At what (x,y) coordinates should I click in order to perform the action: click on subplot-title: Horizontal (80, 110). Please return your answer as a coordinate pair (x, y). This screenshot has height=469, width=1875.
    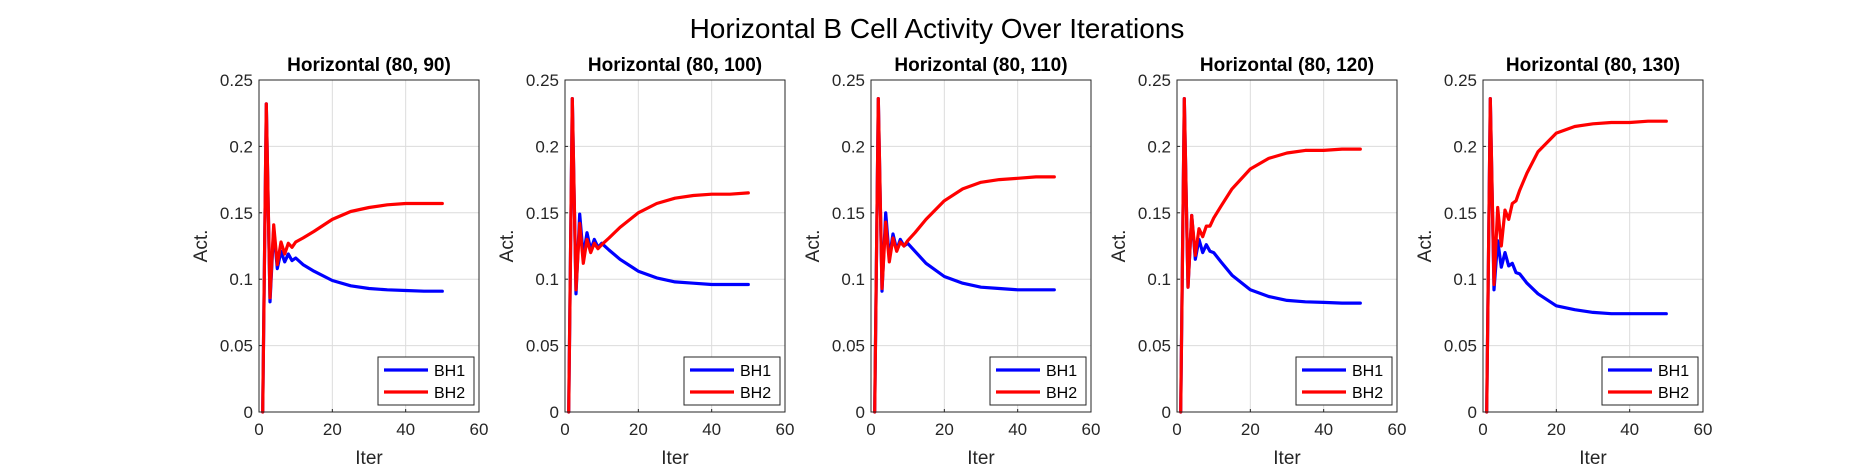
    Looking at the image, I should click on (980, 65).